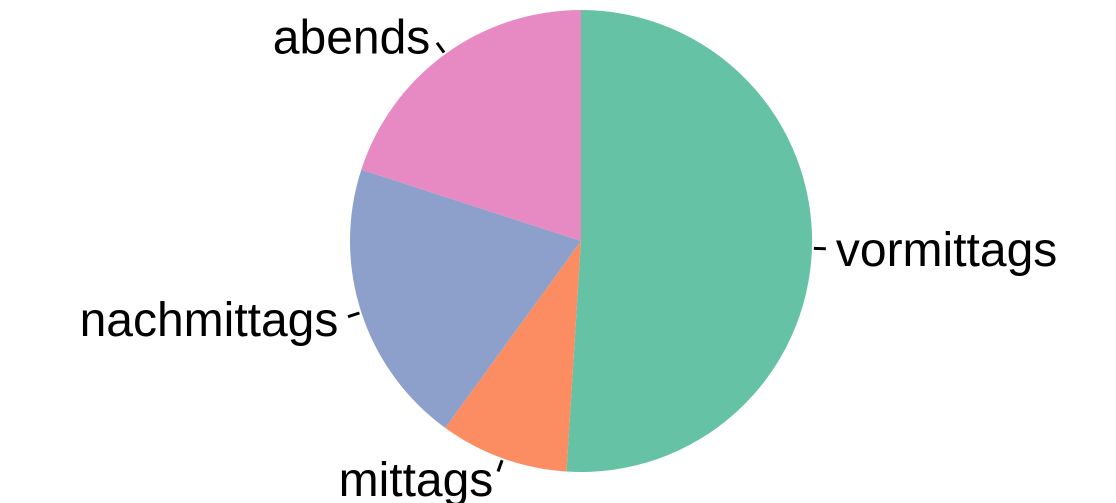 The width and height of the screenshot is (1116, 503). Describe the element at coordinates (440, 47) in the screenshot. I see `leader-line-abends` at that location.